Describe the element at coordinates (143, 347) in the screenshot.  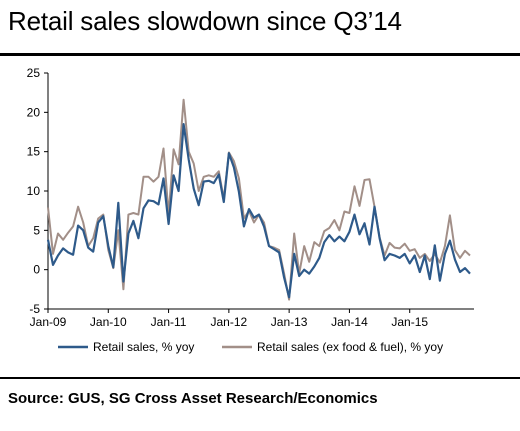
I see `legend-label-1: Retail sales, % yoy` at that location.